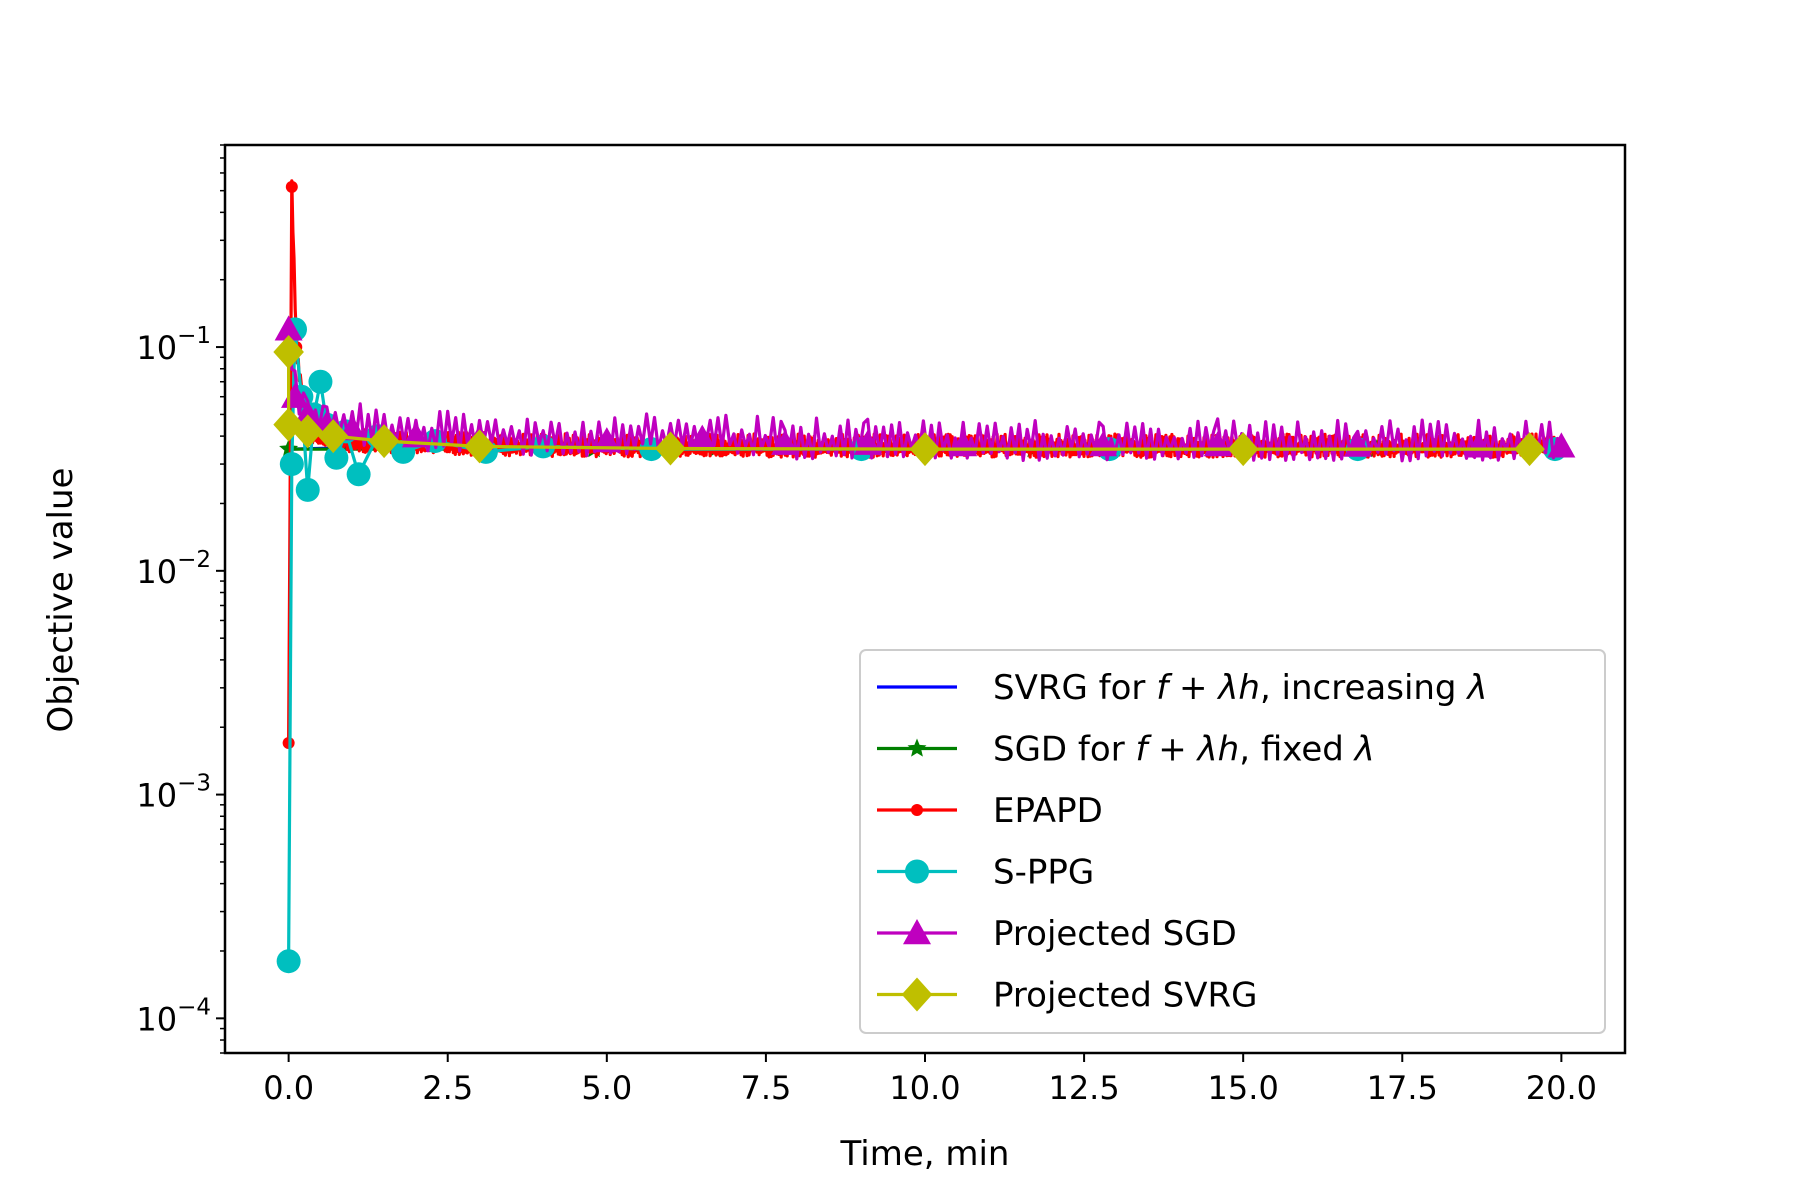 This screenshot has width=1800, height=1200. I want to click on x-tick-label: 5.0, so click(606, 1088).